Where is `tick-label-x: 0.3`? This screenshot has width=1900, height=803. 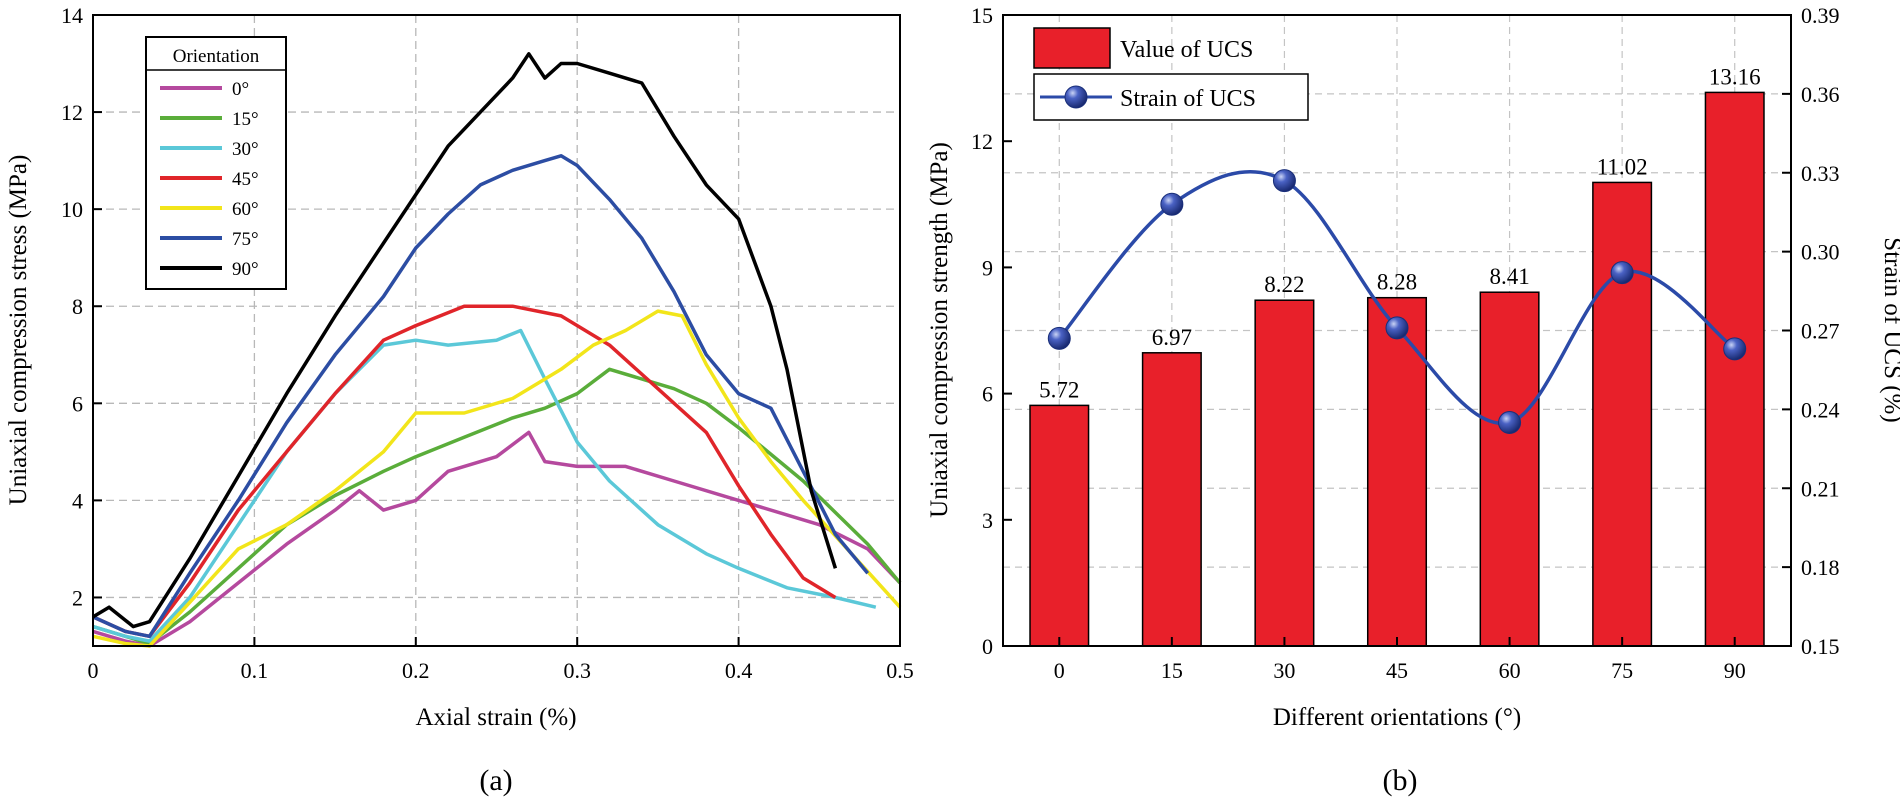 tick-label-x: 0.3 is located at coordinates (577, 670).